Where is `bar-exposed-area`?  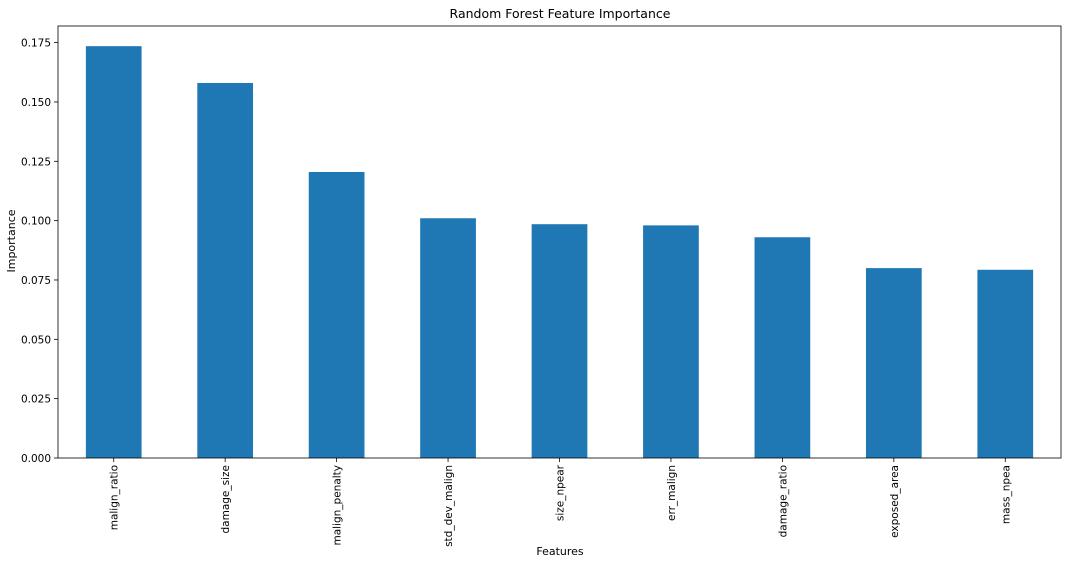
bar-exposed-area is located at coordinates (893, 363).